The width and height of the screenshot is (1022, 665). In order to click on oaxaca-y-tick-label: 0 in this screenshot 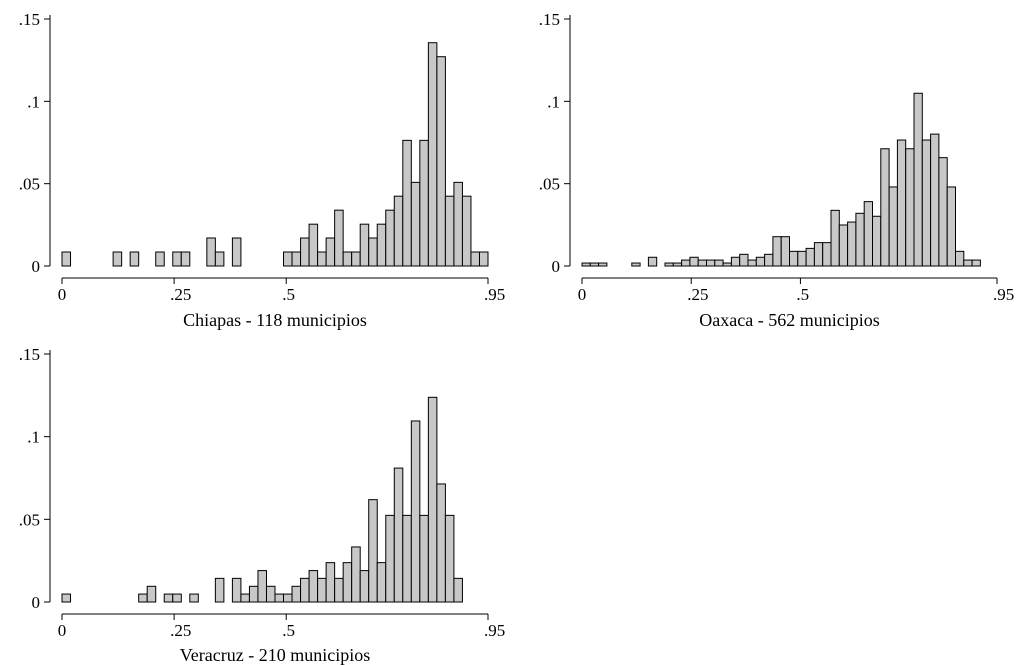, I will do `click(556, 266)`.